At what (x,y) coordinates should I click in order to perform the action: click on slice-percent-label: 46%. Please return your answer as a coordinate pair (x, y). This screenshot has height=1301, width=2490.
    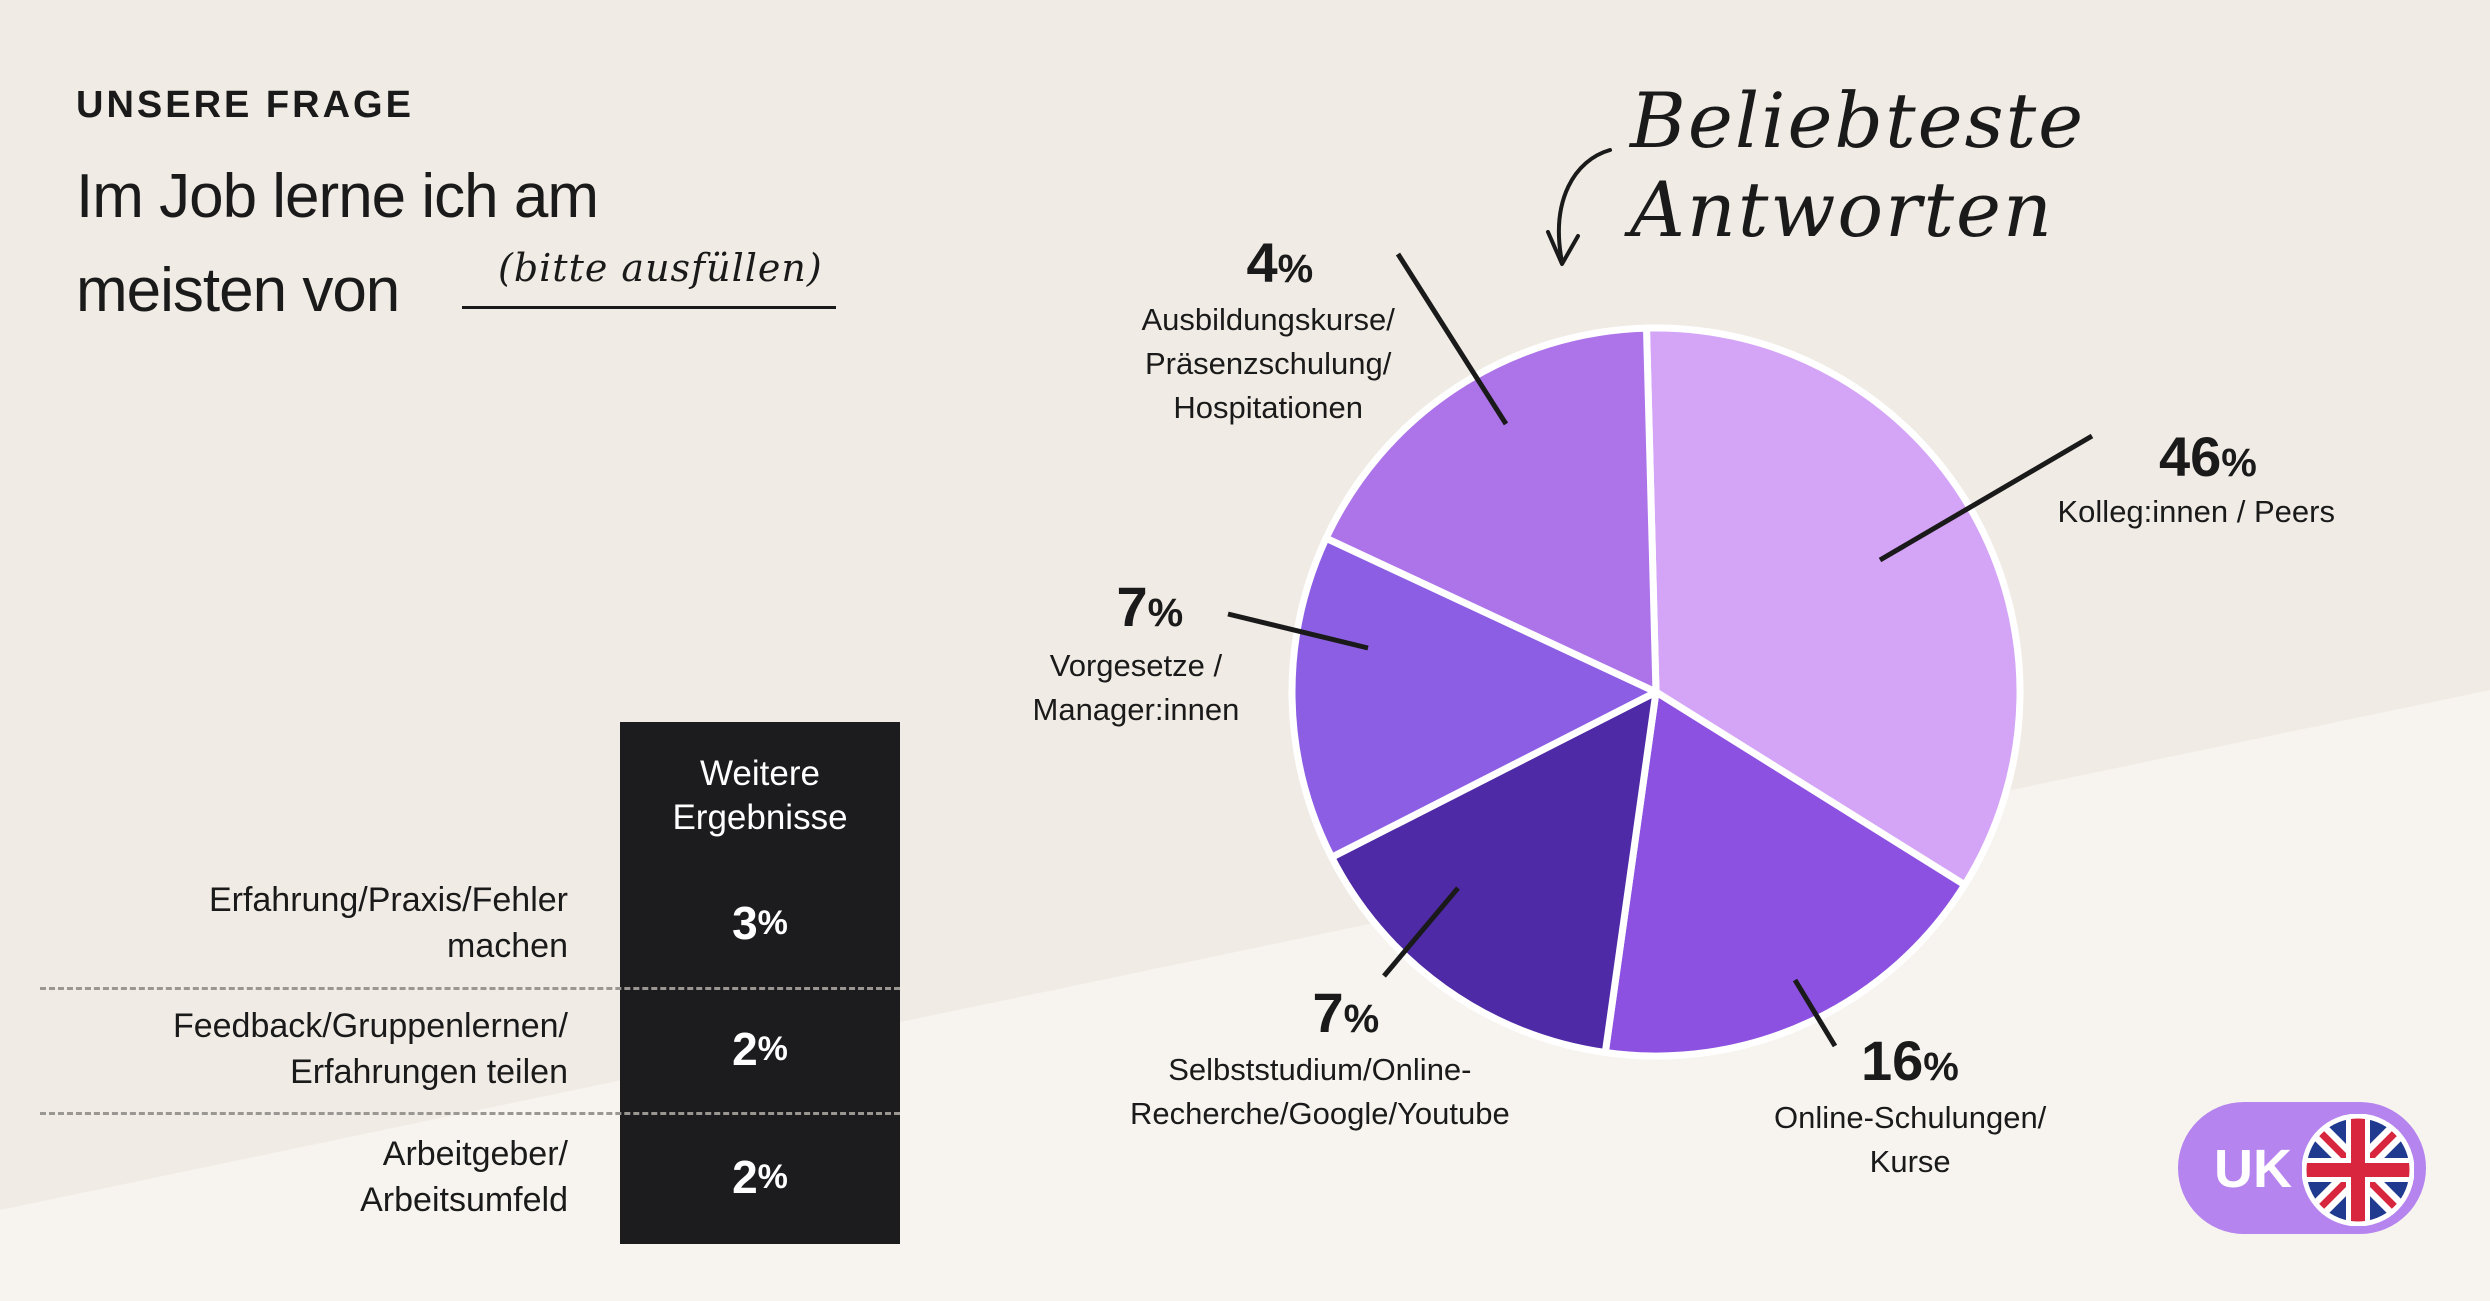
    Looking at the image, I should click on (2208, 456).